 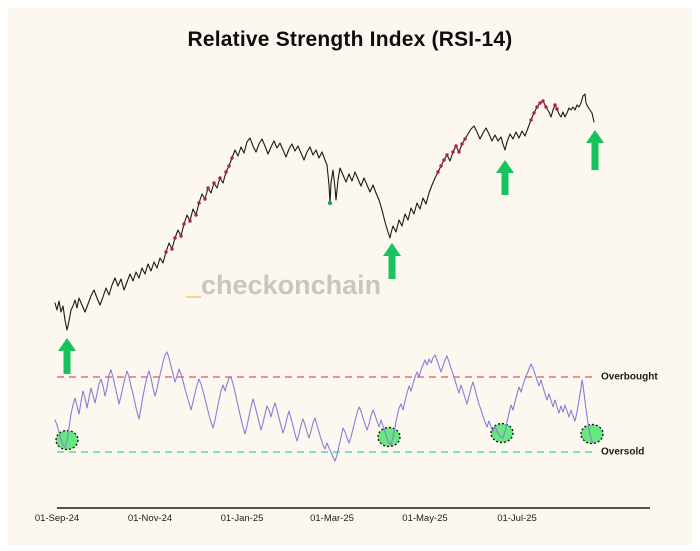 I want to click on watermark-underscore-icon: _, so click(x=194, y=285).